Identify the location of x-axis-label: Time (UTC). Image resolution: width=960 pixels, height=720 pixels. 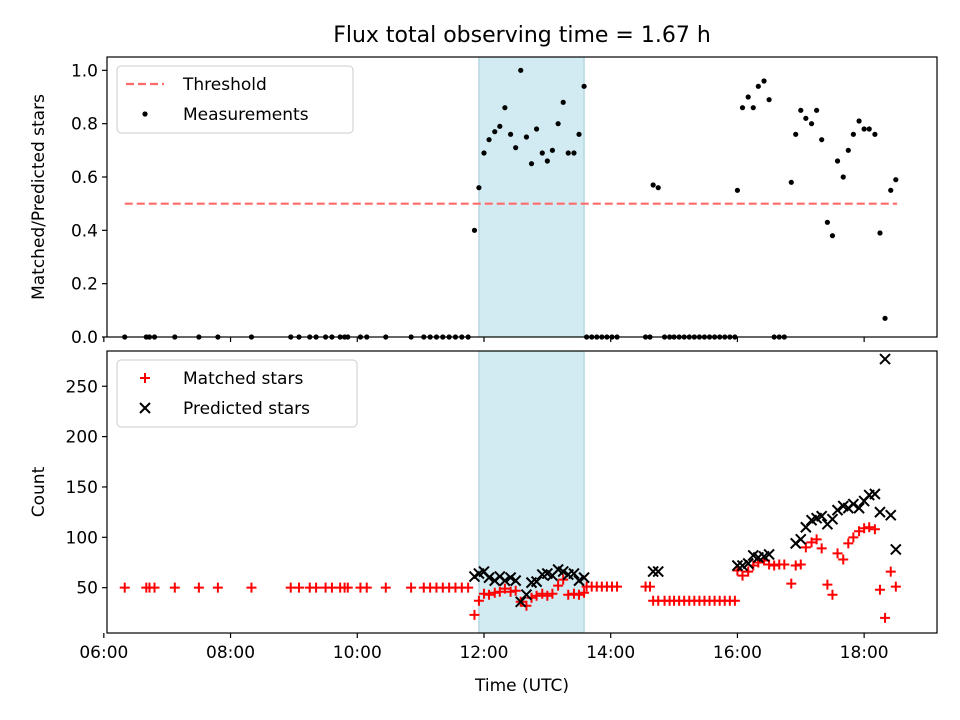
(521, 686).